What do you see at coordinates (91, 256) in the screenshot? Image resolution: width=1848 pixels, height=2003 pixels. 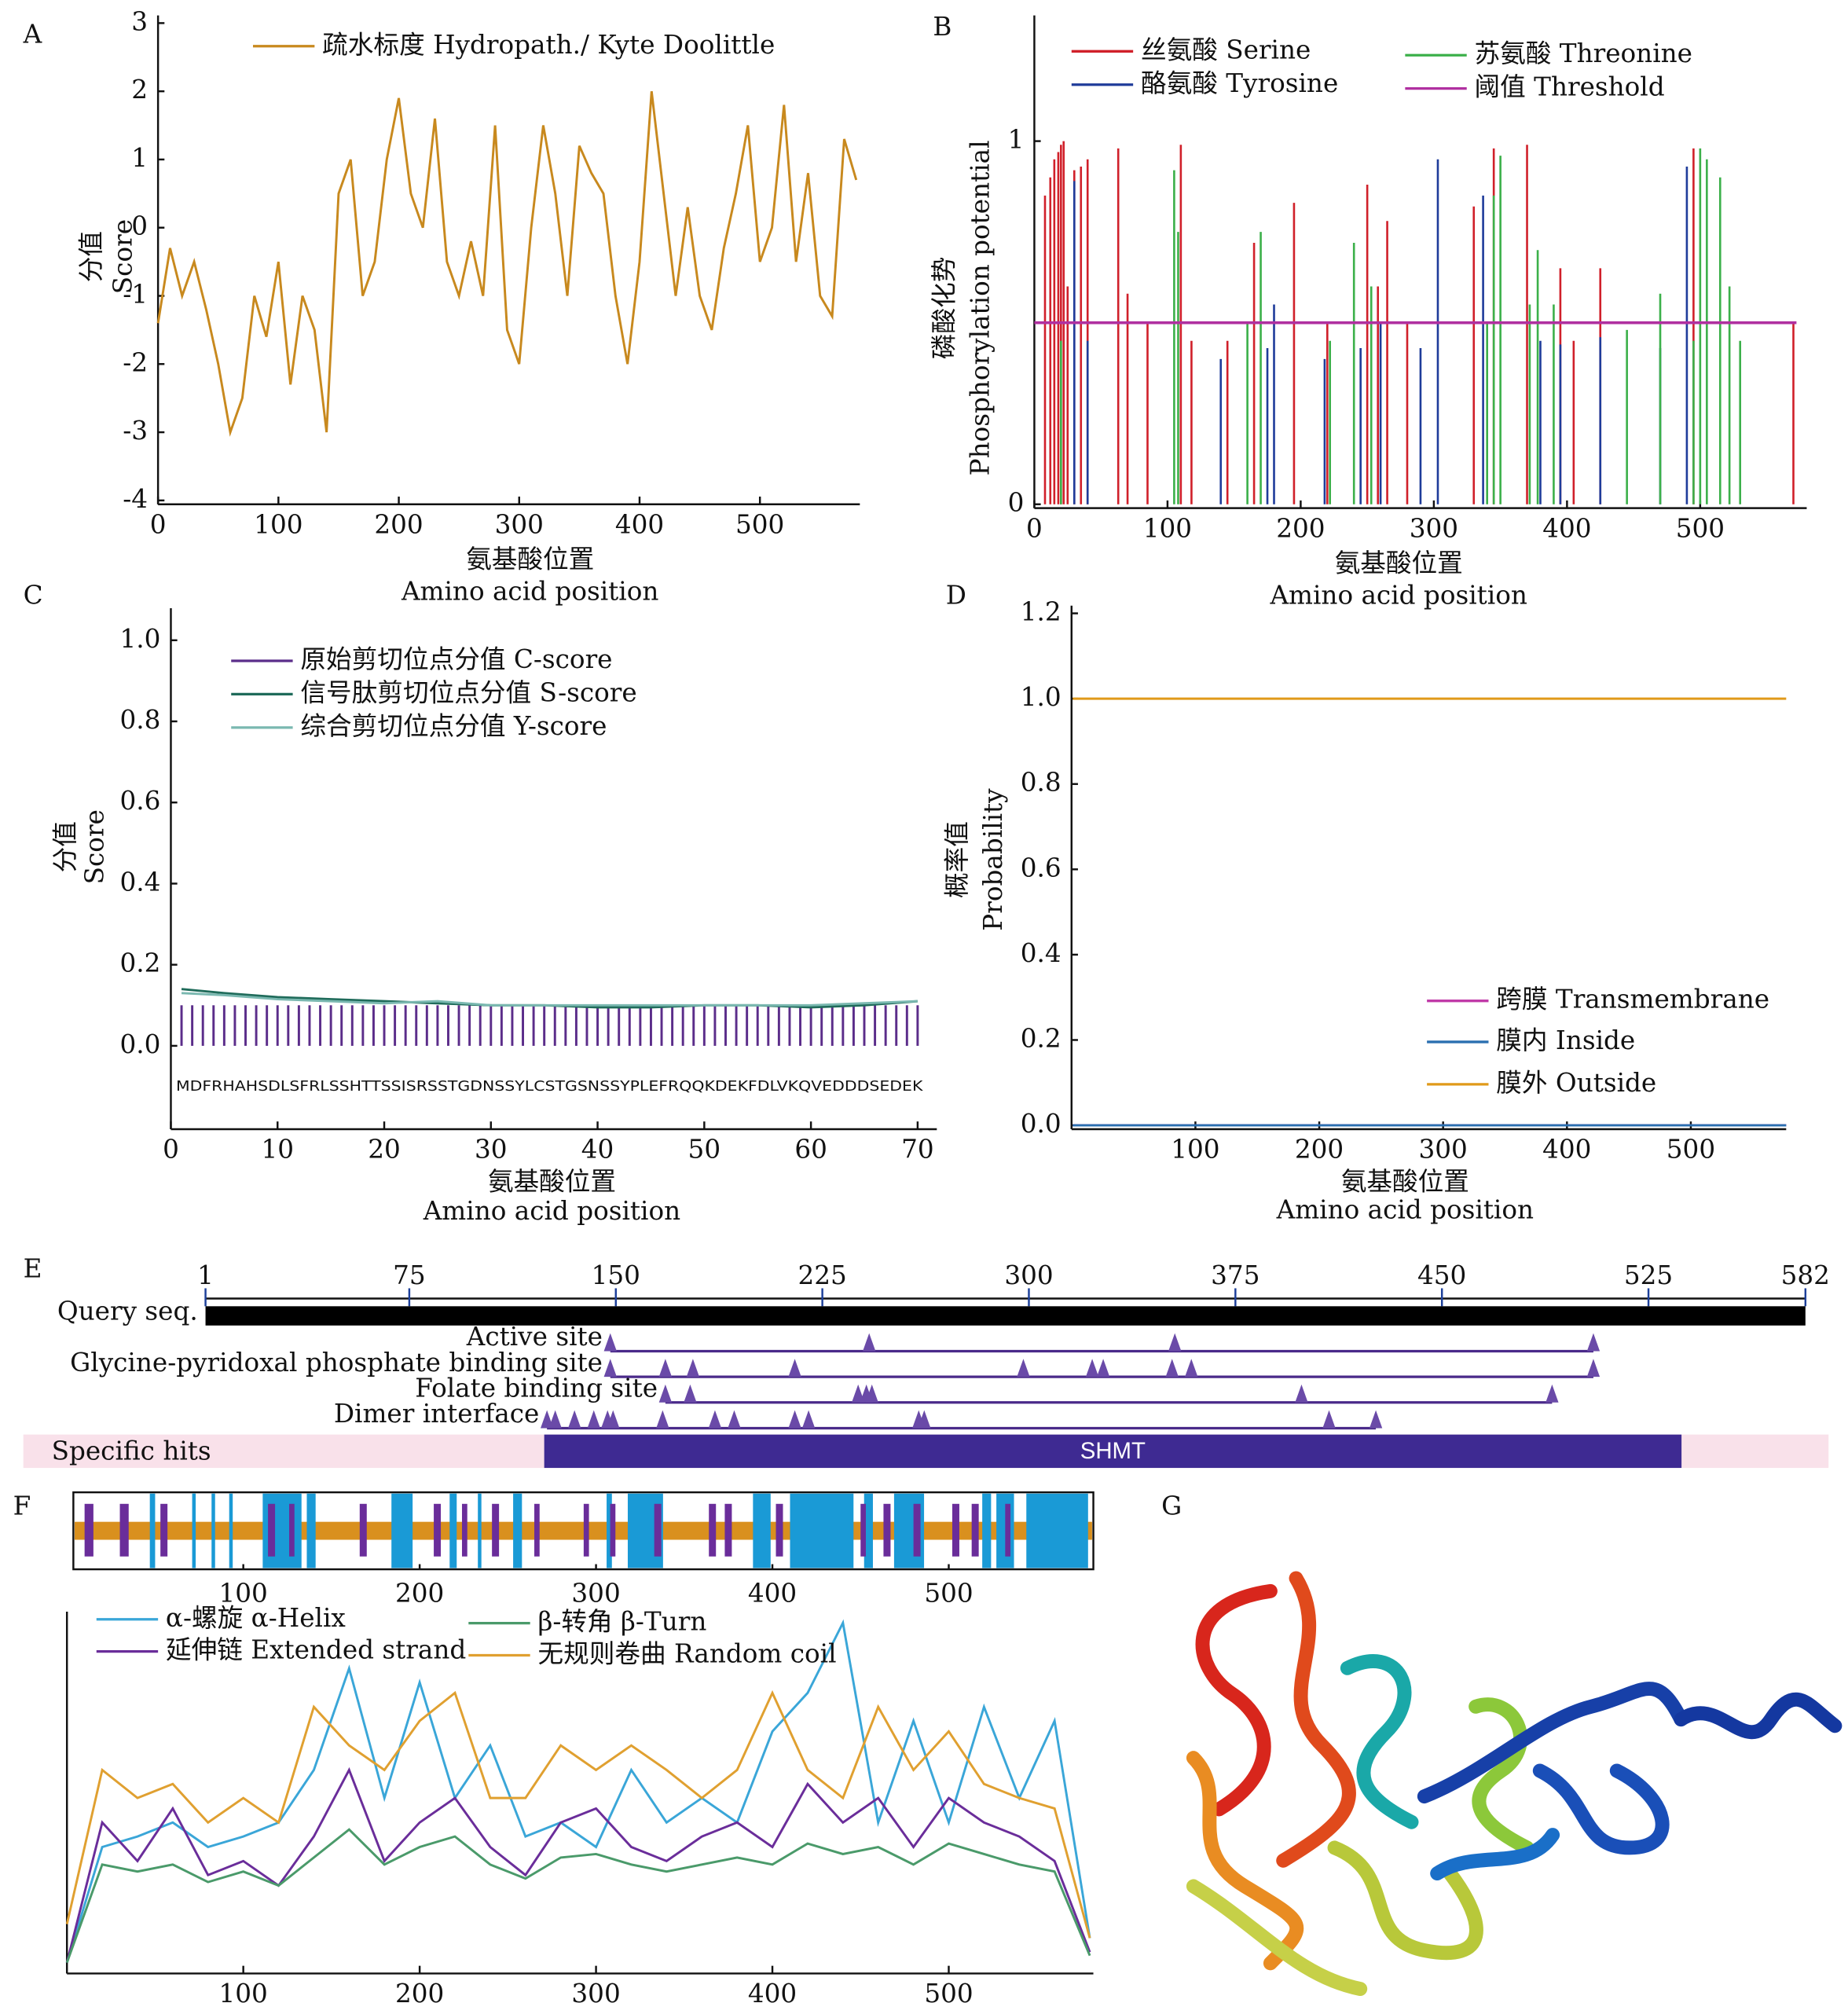 I see `y-axis-title: 分值` at bounding box center [91, 256].